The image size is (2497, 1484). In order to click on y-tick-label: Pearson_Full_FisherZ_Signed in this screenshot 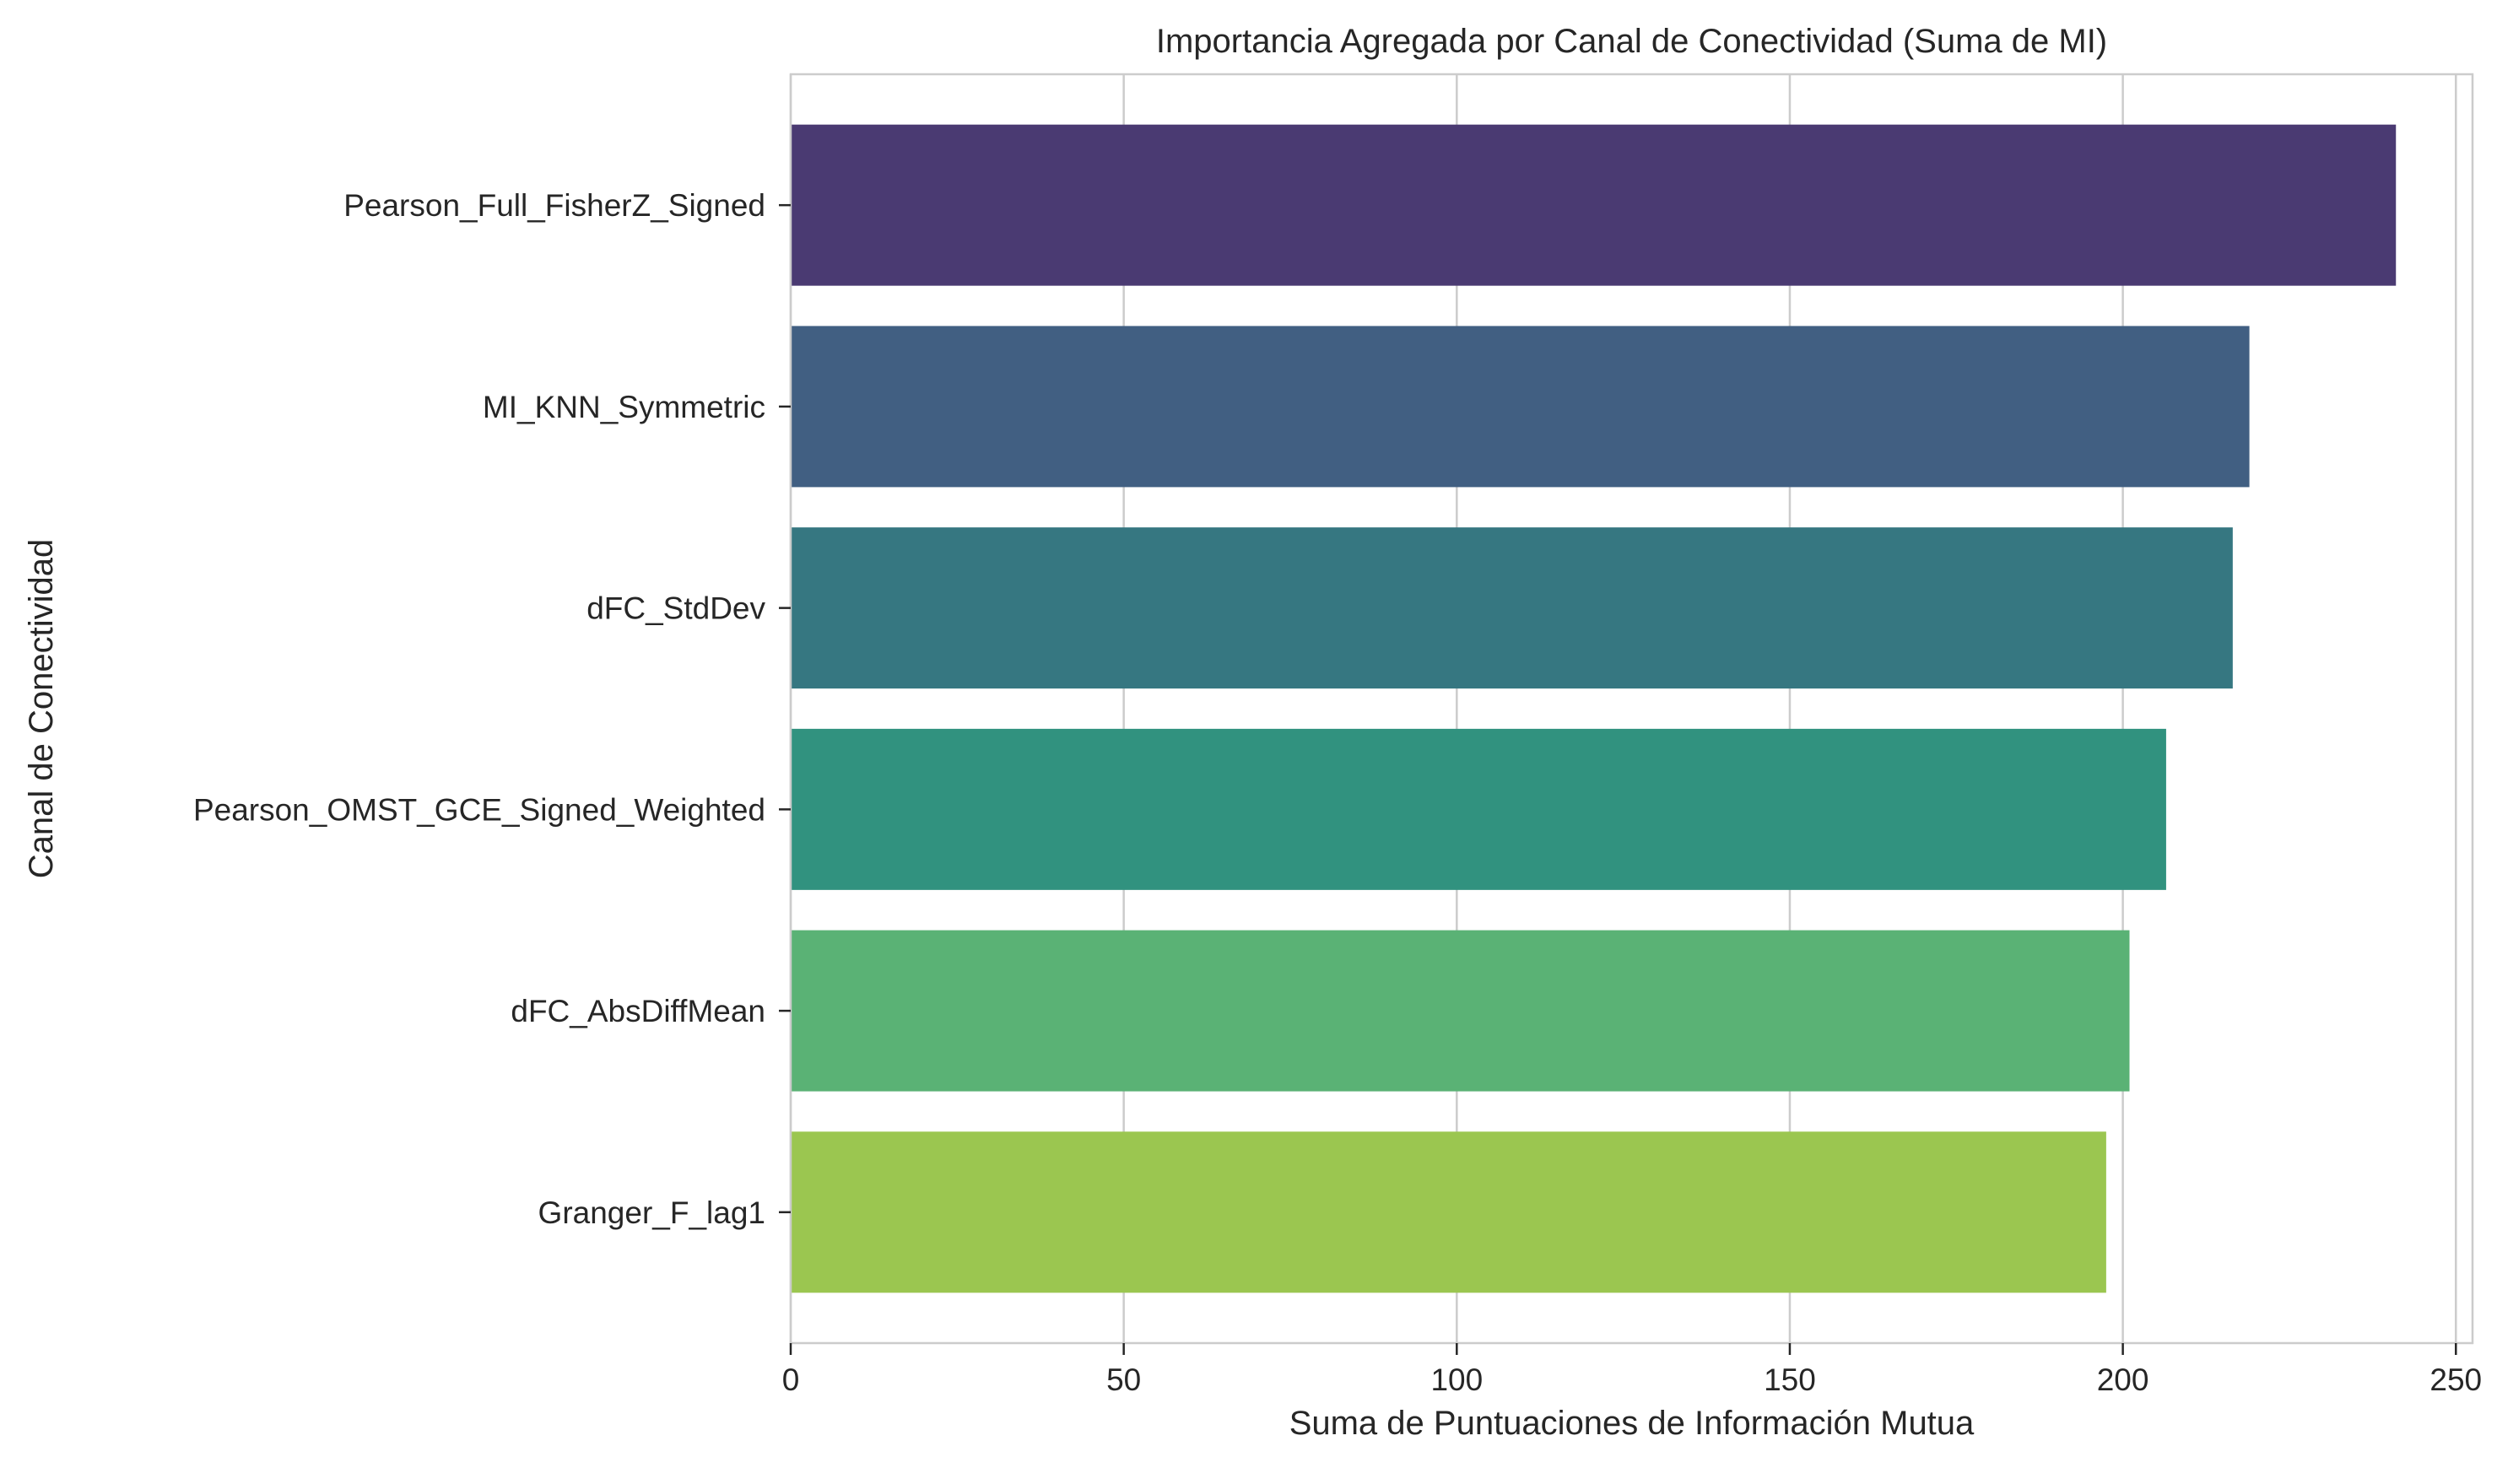, I will do `click(554, 205)`.